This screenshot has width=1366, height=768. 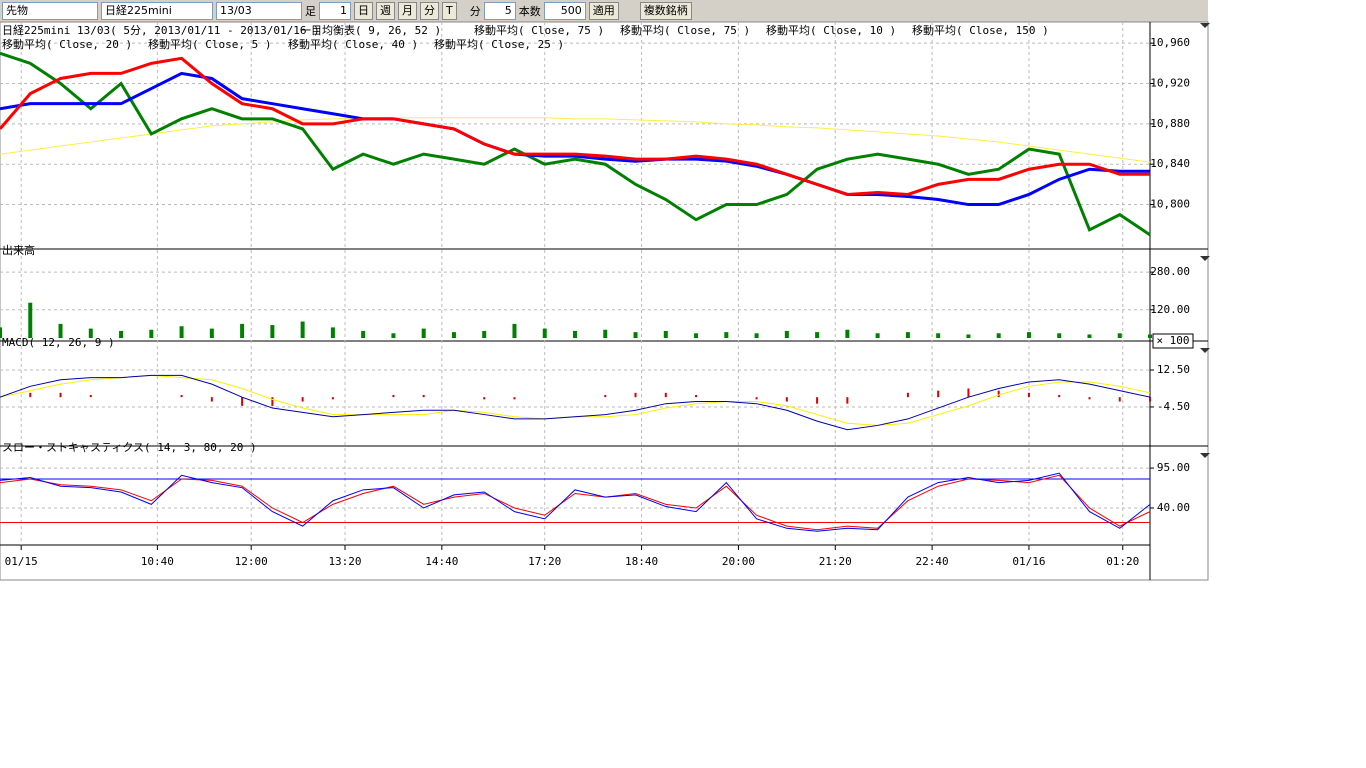 I want to click on button: 週, so click(x=385, y=11).